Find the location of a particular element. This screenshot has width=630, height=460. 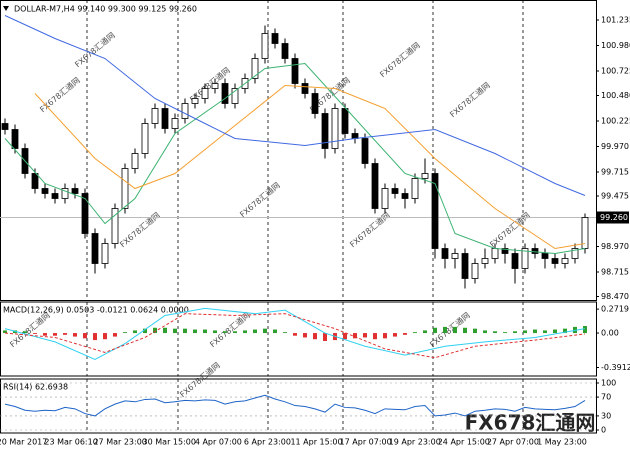

y-tick-label: 100.980 is located at coordinates (615, 45).